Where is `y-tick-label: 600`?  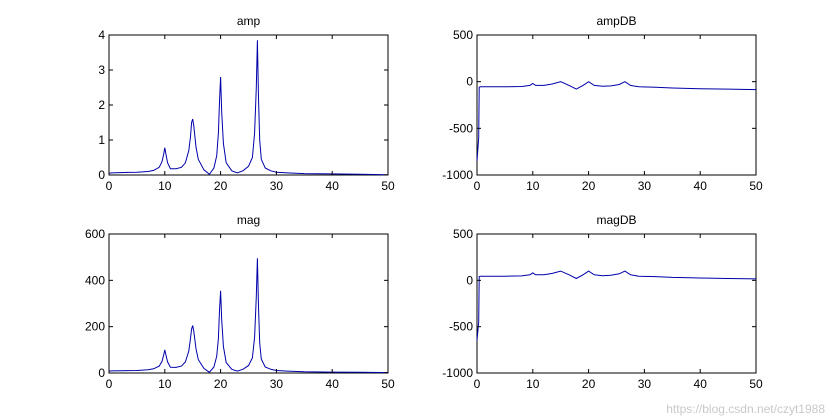 y-tick-label: 600 is located at coordinates (95, 234).